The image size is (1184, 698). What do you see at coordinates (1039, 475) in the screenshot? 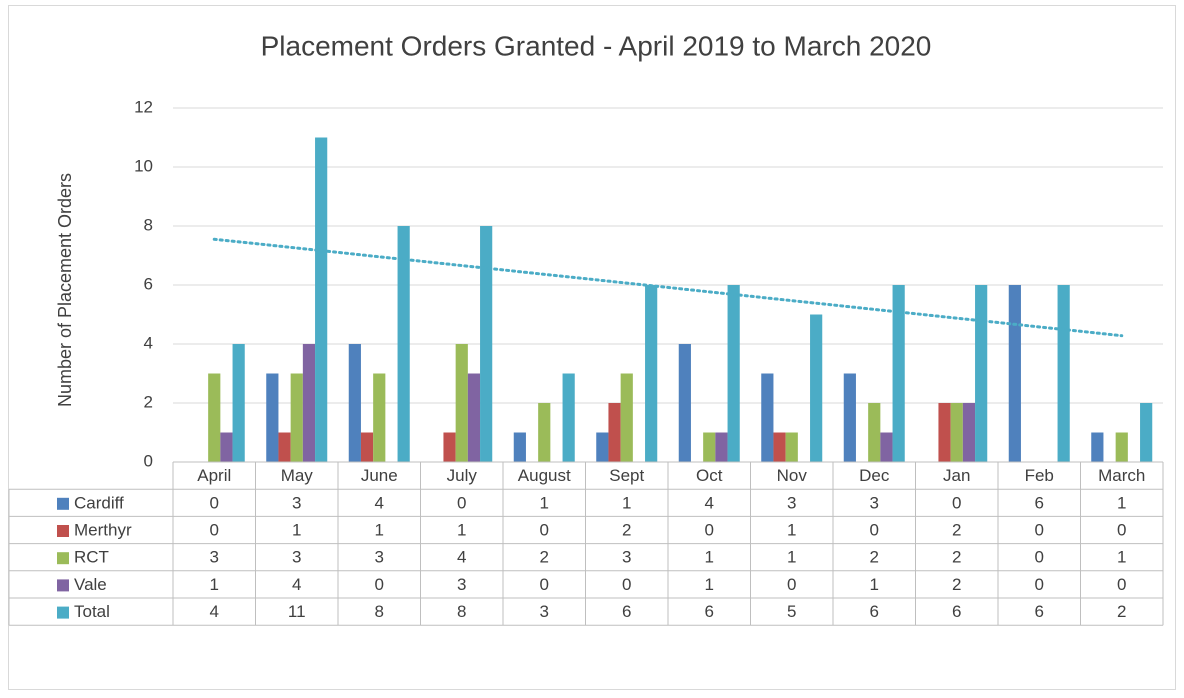
I see `x-tick-label: Feb` at bounding box center [1039, 475].